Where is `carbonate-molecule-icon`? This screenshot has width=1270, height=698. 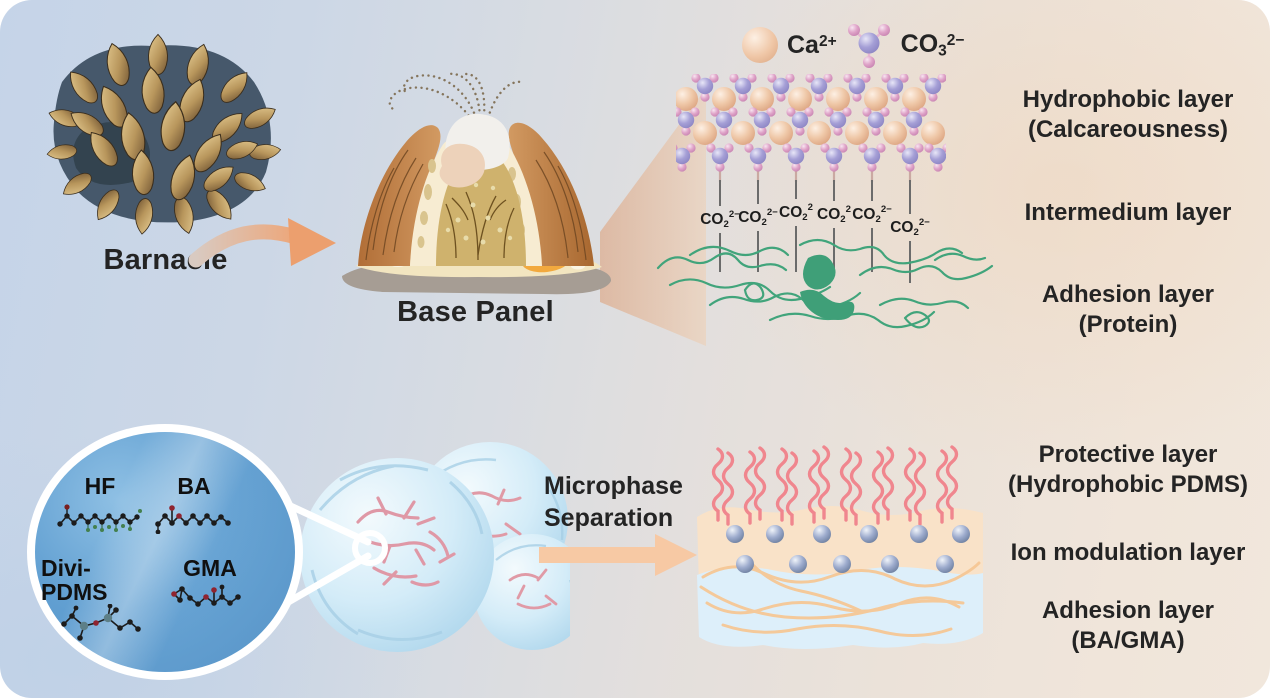 carbonate-molecule-icon is located at coordinates (868, 46).